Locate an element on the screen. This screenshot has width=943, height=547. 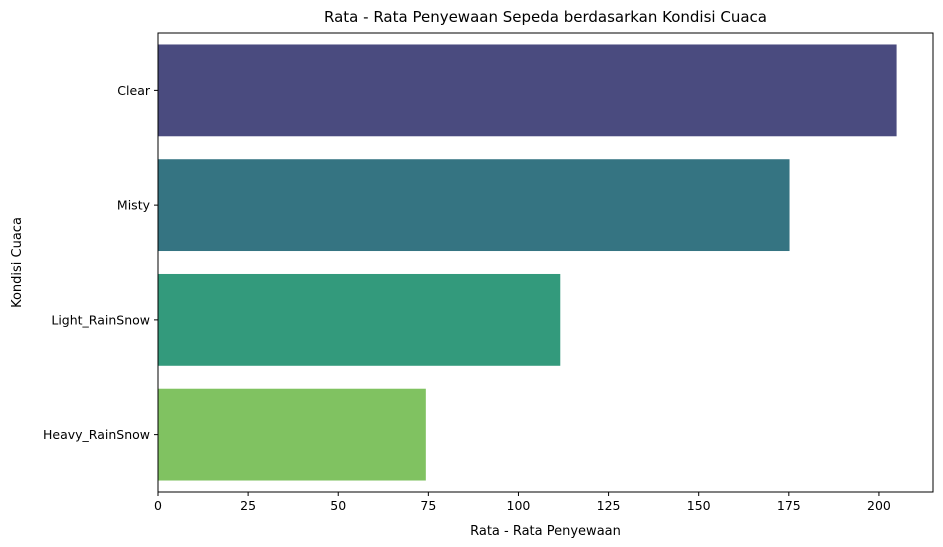
y-tick-label: Heavy_RainSnow is located at coordinates (96, 434).